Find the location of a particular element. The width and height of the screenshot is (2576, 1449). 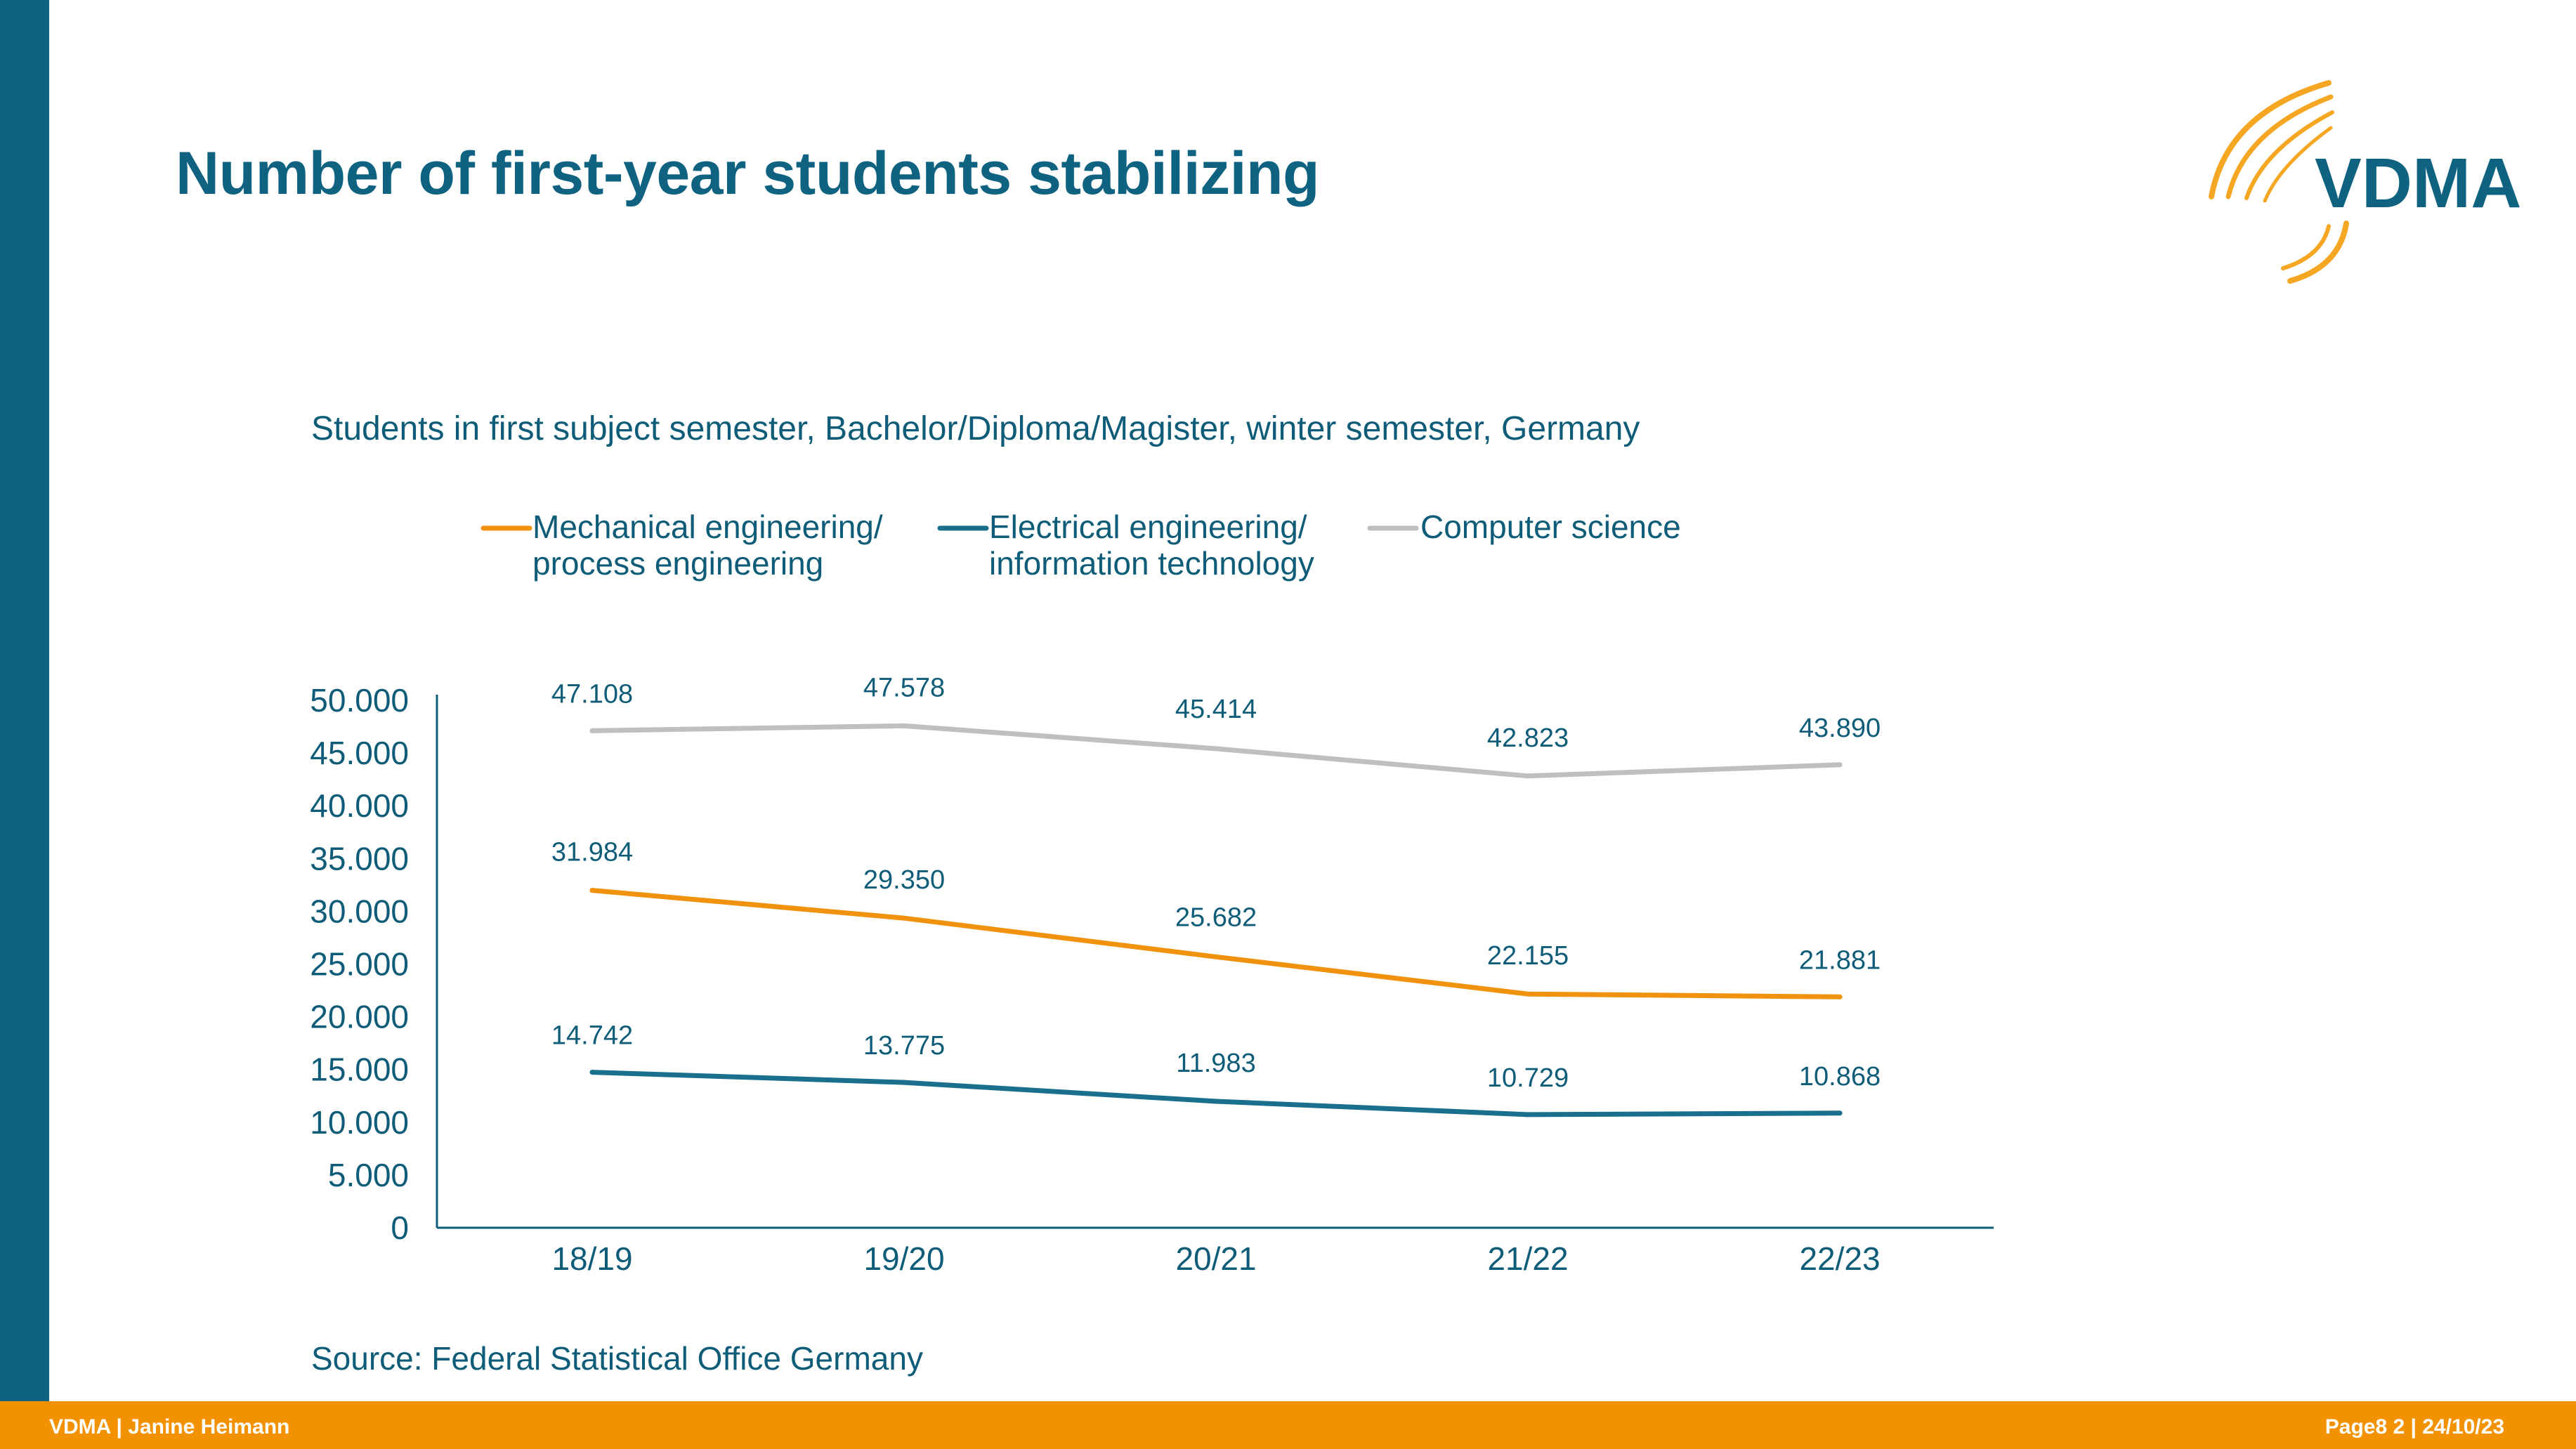

logo-text: VDMA is located at coordinates (2418, 184).